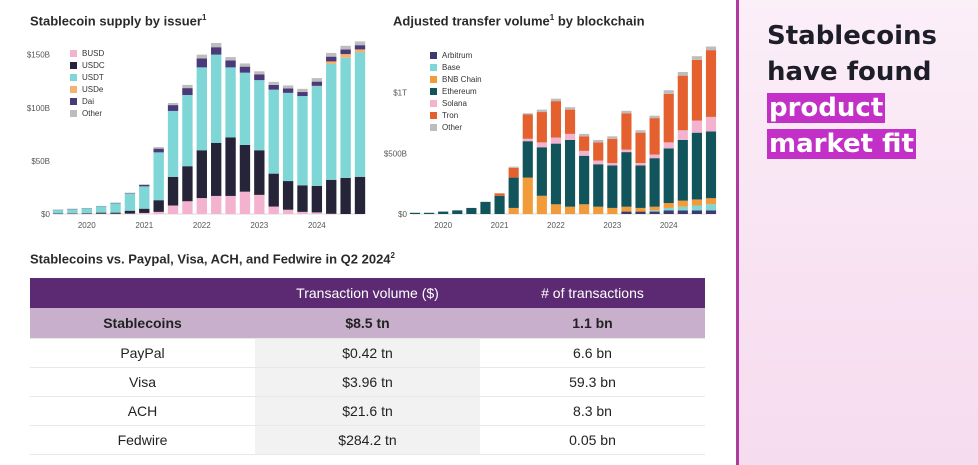  Describe the element at coordinates (367, 411) in the screenshot. I see `table-cell-volume: $21.6 tn` at that location.